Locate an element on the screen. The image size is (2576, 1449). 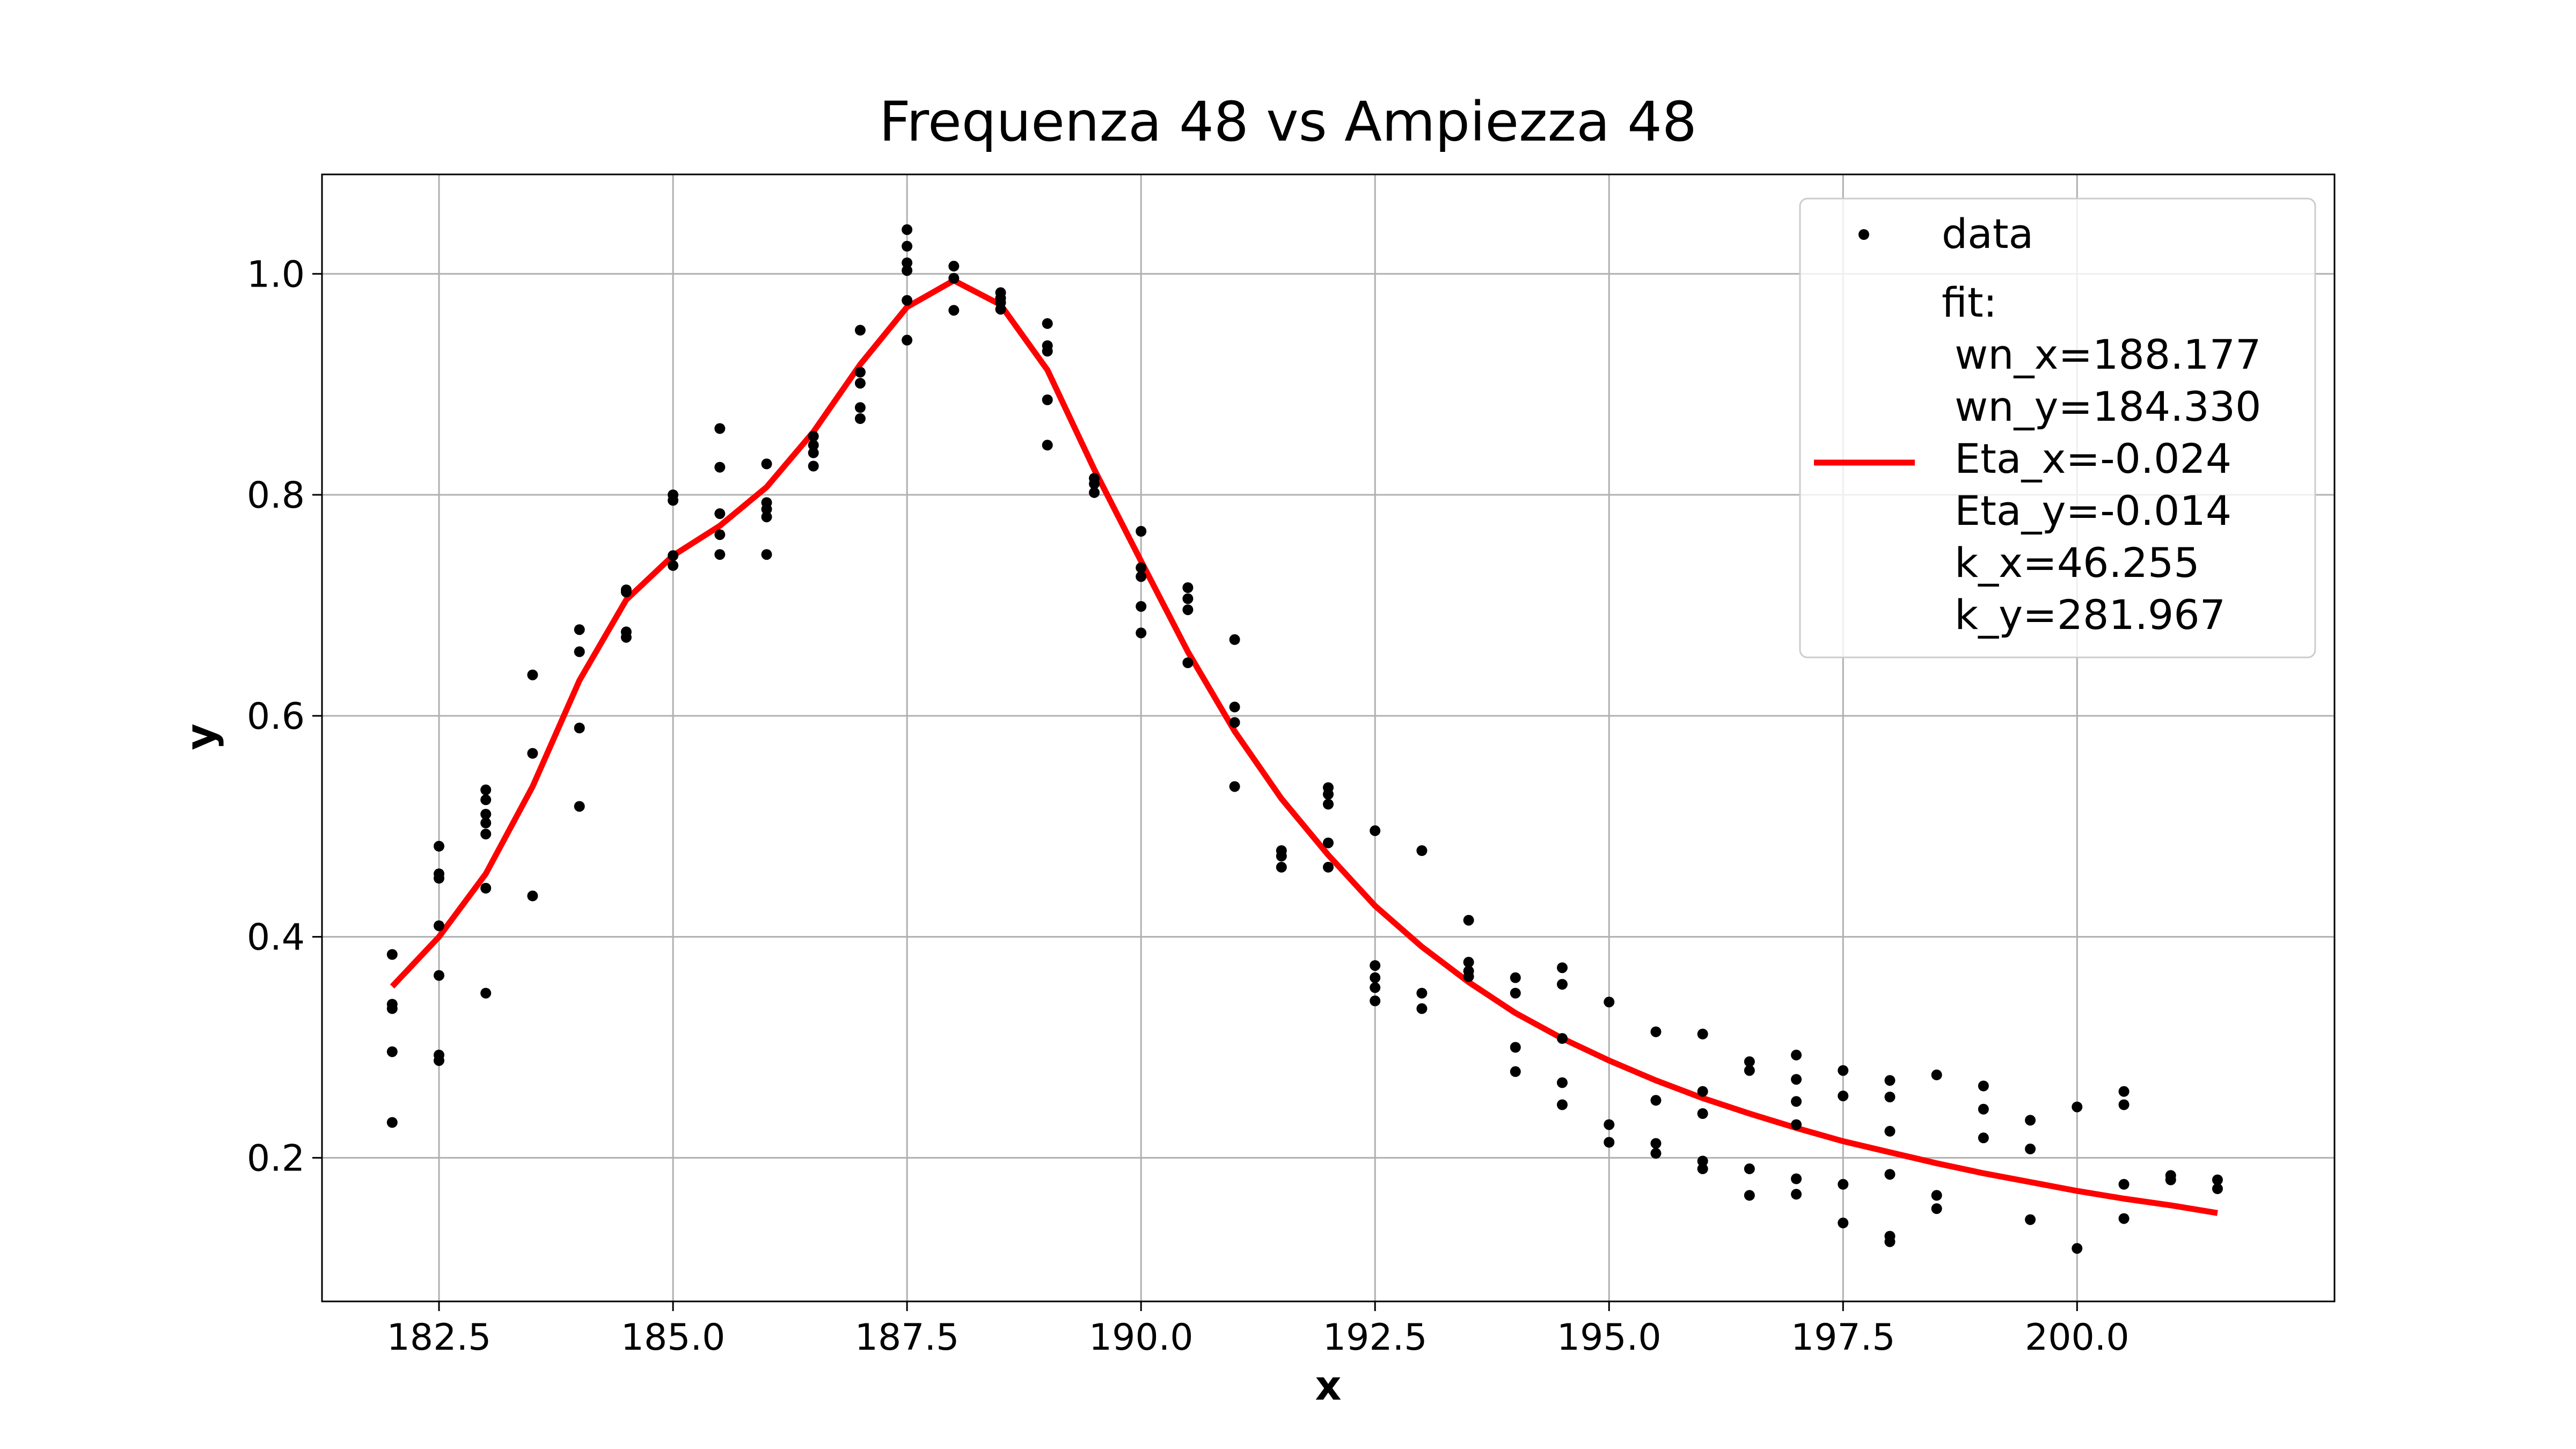
legend-box is located at coordinates (2057, 427).